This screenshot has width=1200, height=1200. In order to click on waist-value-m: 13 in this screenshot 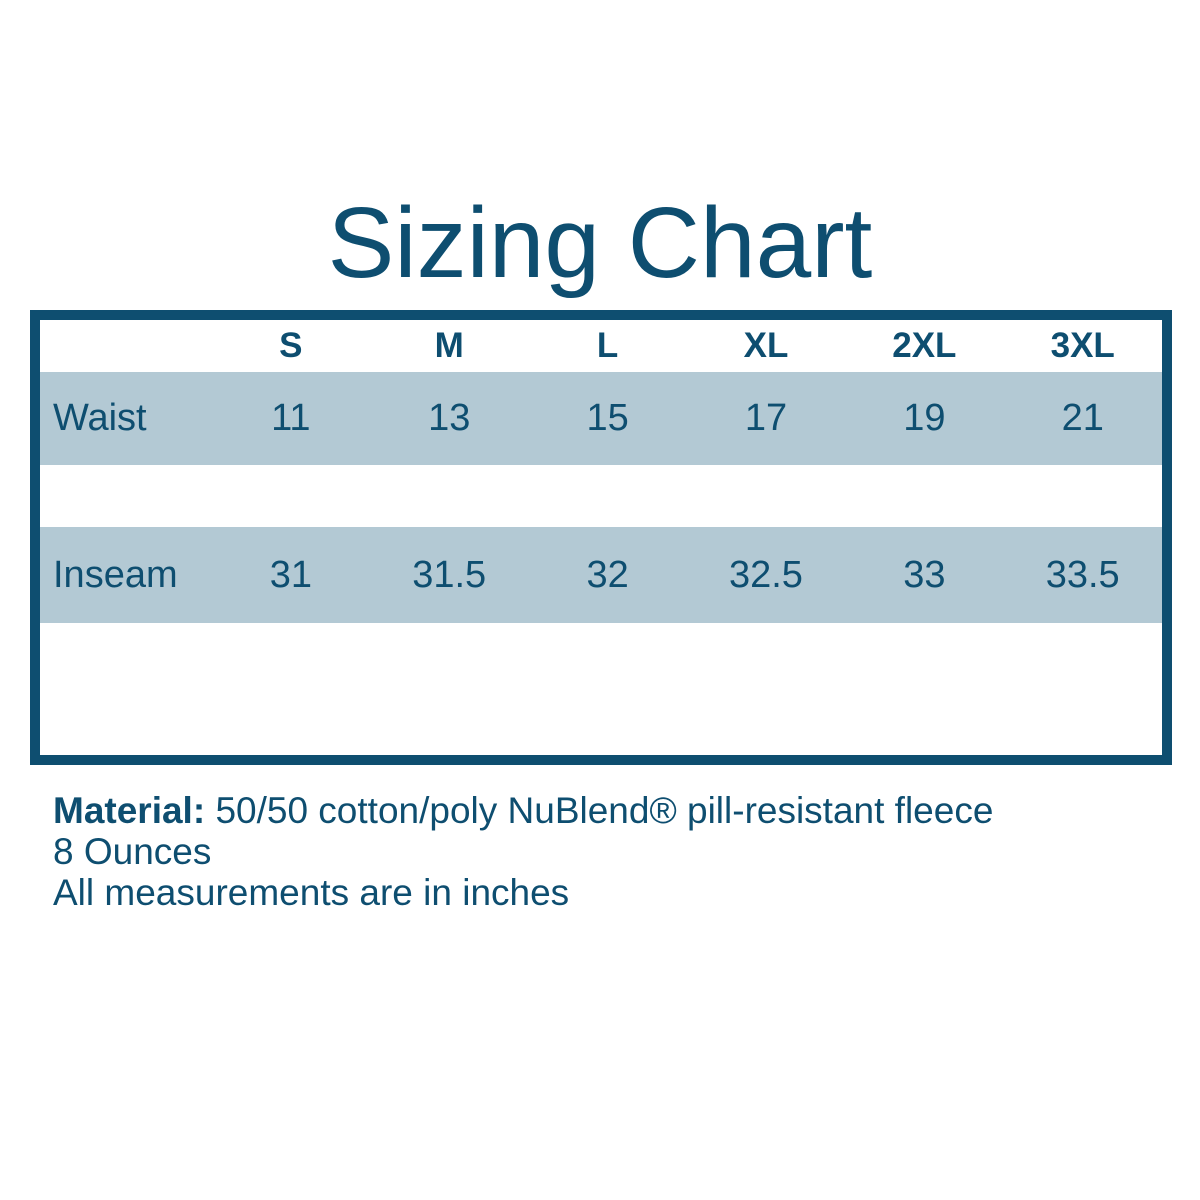, I will do `click(449, 418)`.